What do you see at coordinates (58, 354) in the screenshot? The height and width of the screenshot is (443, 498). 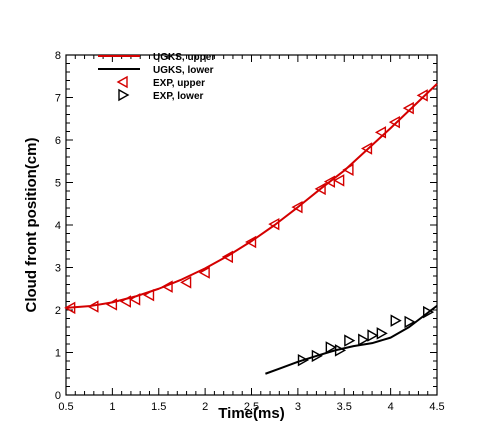 I see `y-tick-label: 1` at bounding box center [58, 354].